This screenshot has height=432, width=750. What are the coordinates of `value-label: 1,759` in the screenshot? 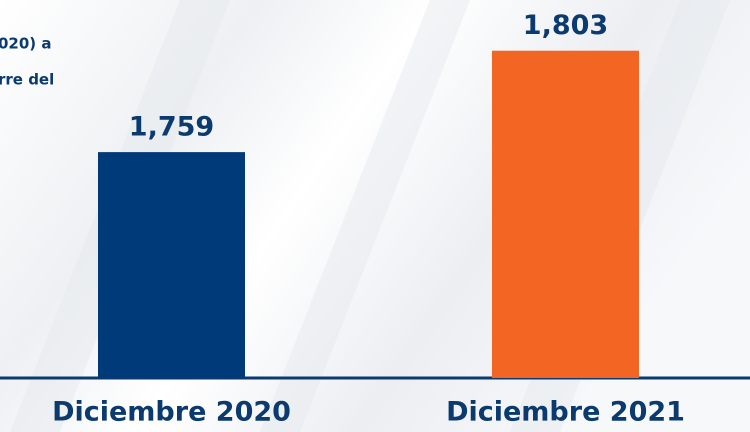 It's located at (171, 127).